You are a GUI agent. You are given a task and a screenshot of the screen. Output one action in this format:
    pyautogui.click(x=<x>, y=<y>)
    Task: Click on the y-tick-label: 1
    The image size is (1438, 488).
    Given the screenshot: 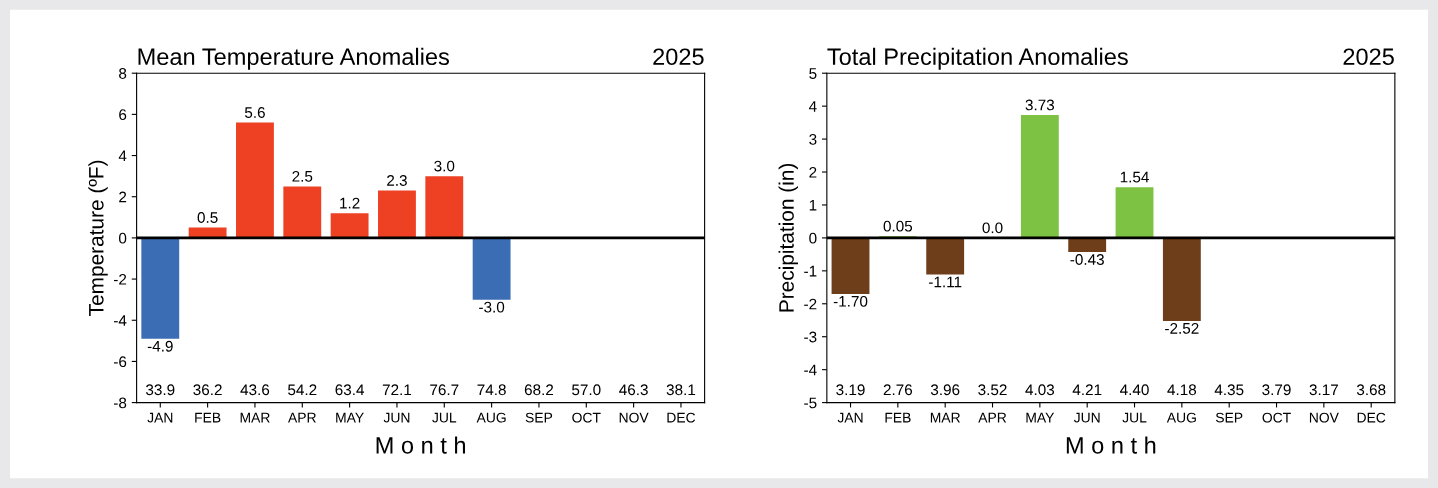 What is the action you would take?
    pyautogui.click(x=813, y=205)
    